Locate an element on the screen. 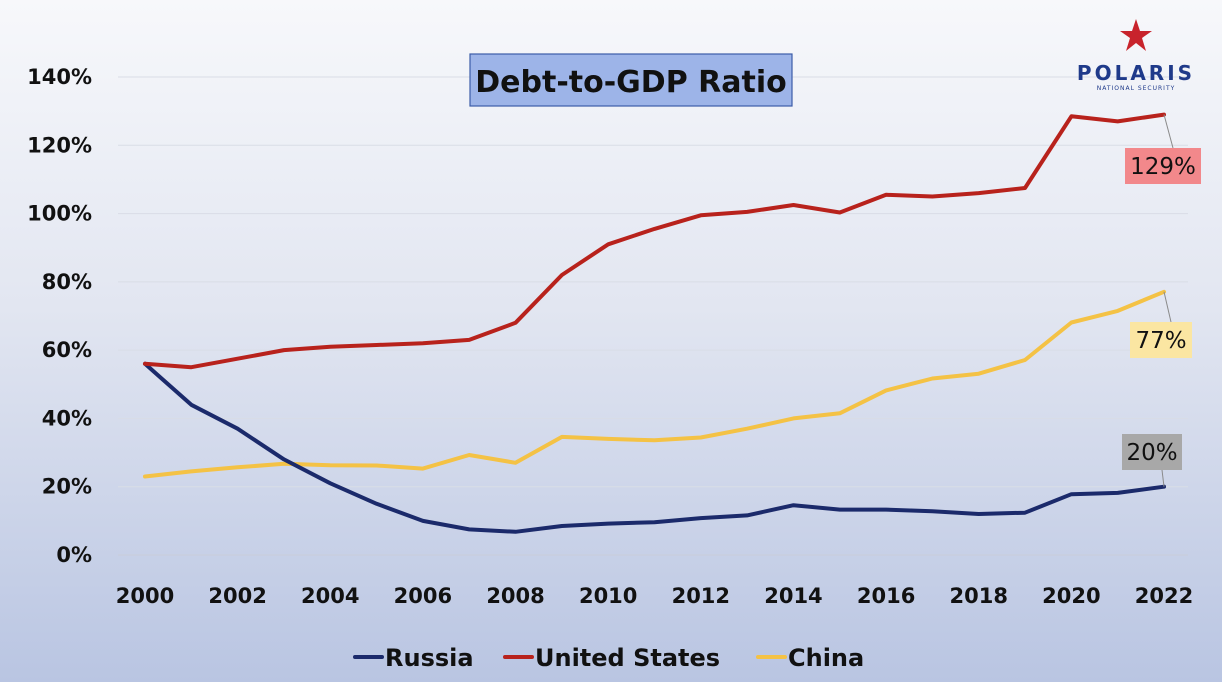 This screenshot has height=682, width=1222. leader-line-russia is located at coordinates (1163, 478).